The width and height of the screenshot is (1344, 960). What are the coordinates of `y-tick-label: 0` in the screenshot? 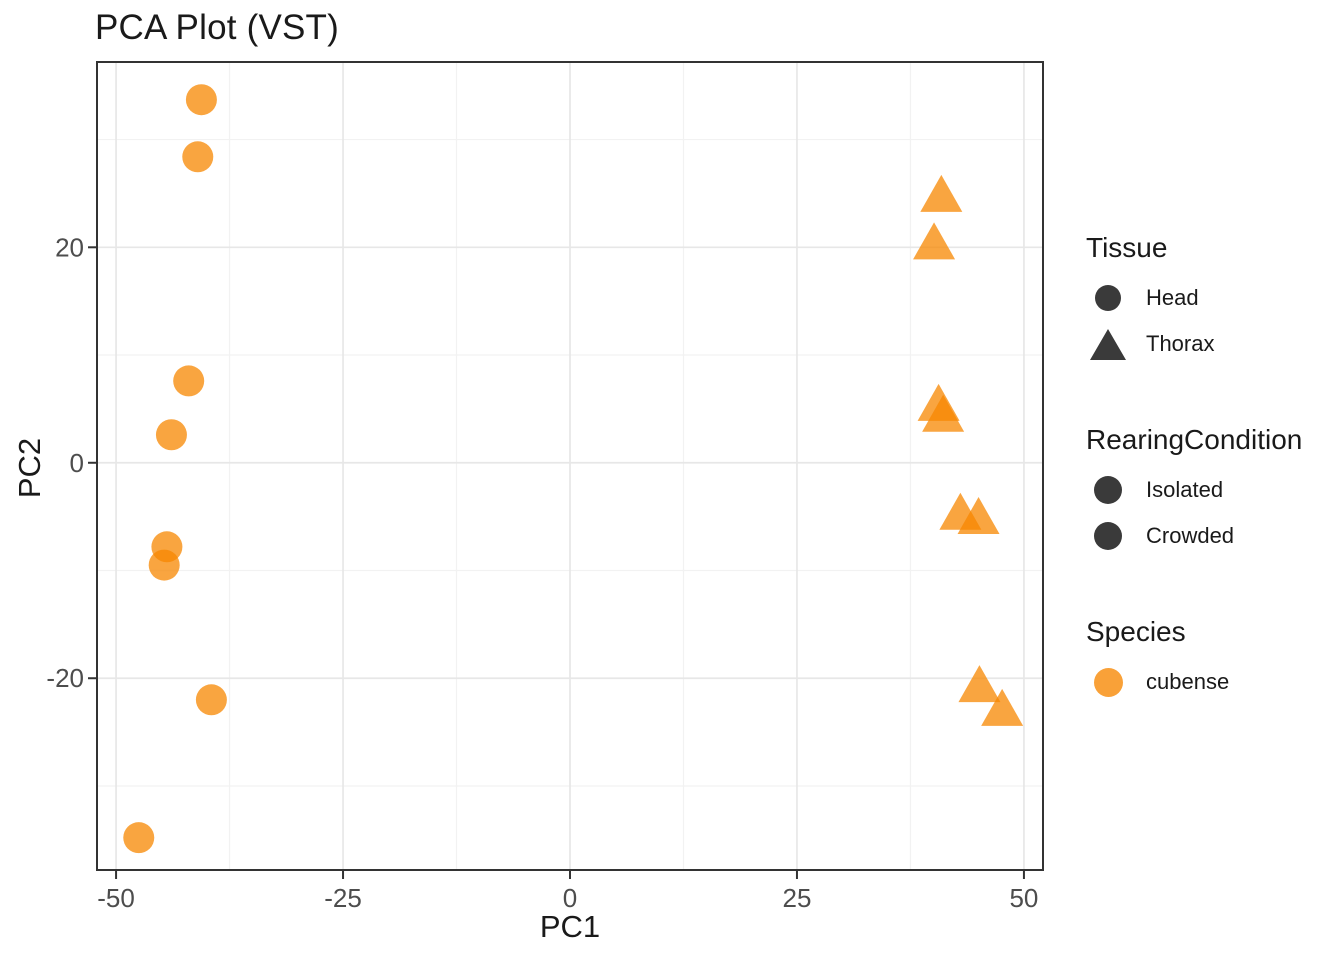 It's located at (77, 463).